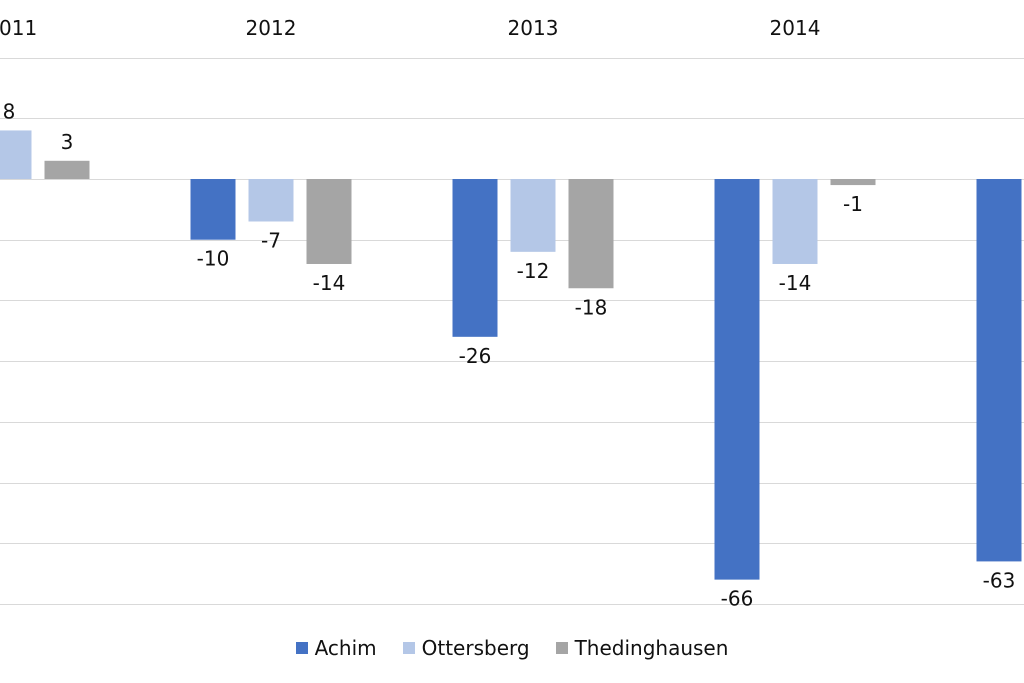  I want to click on legend: Achim Ottersberg Thedinghausen, so click(512, 648).